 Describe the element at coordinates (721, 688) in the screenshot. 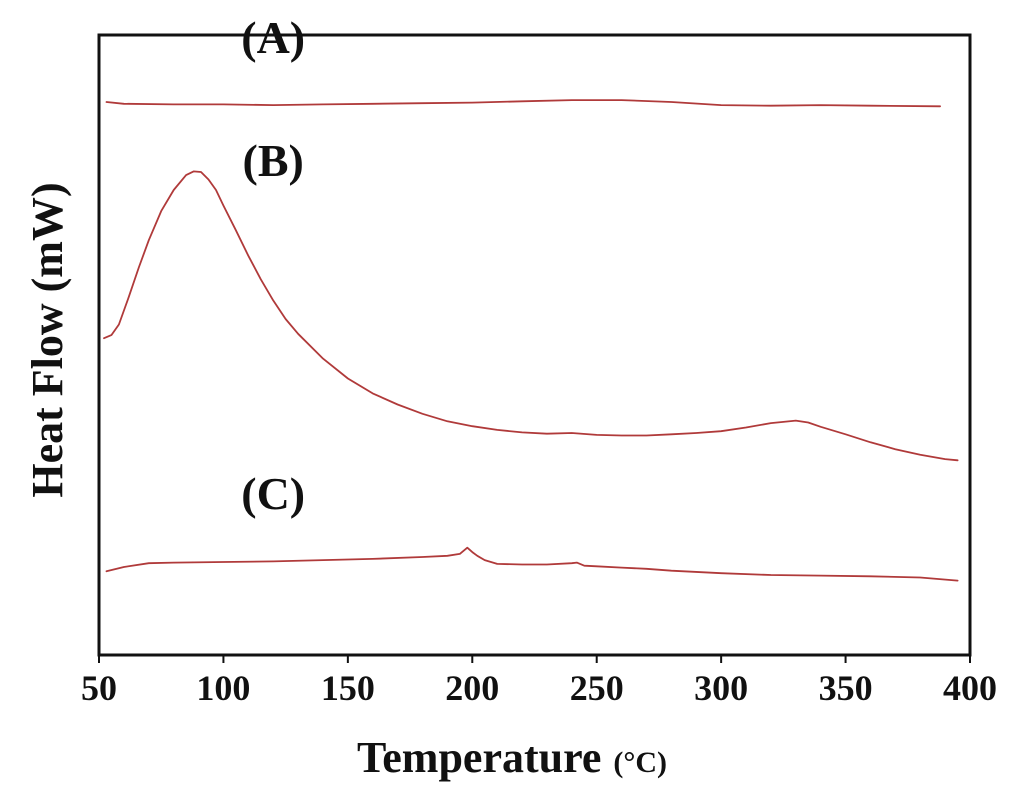

I see `x-tick-label-300: 300` at that location.